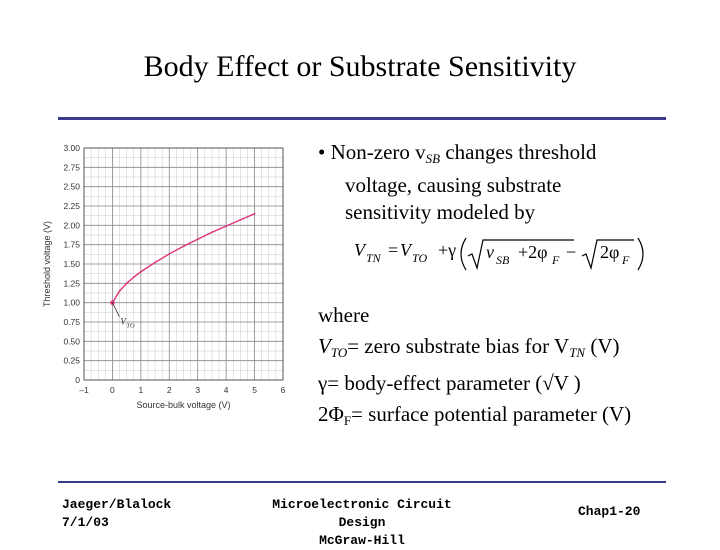 This screenshot has width=720, height=550. Describe the element at coordinates (571, 252) in the screenshot. I see `formula-minus: −` at that location.